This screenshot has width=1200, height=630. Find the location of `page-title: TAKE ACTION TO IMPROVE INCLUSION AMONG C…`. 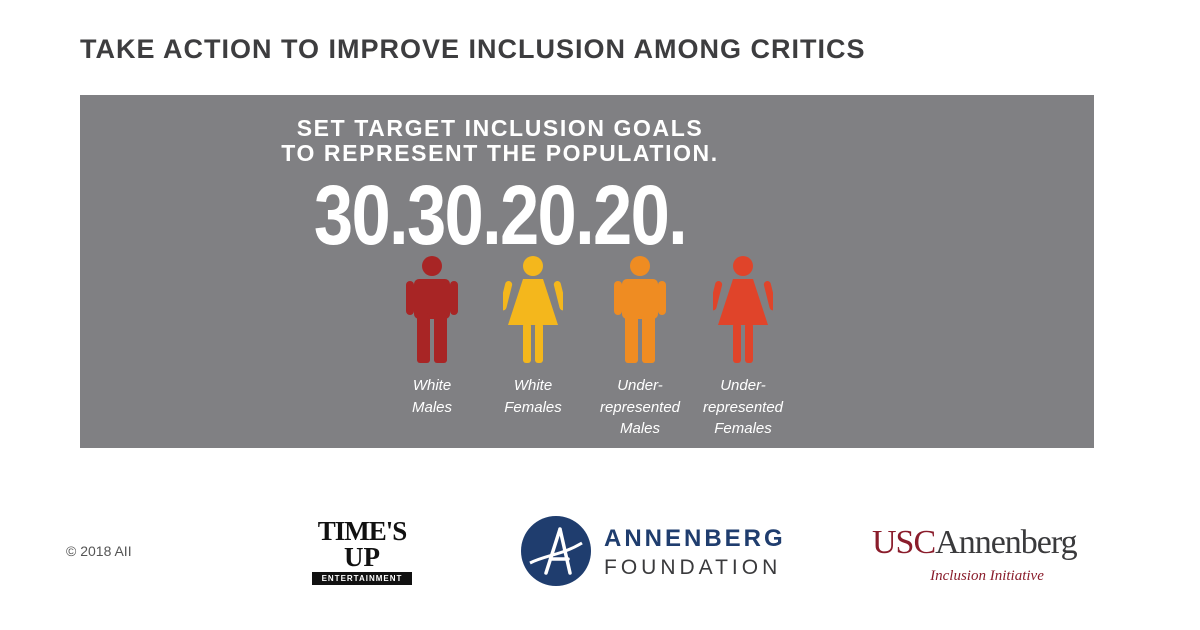

page-title: TAKE ACTION TO IMPROVE INCLUSION AMONG C… is located at coordinates (473, 49).